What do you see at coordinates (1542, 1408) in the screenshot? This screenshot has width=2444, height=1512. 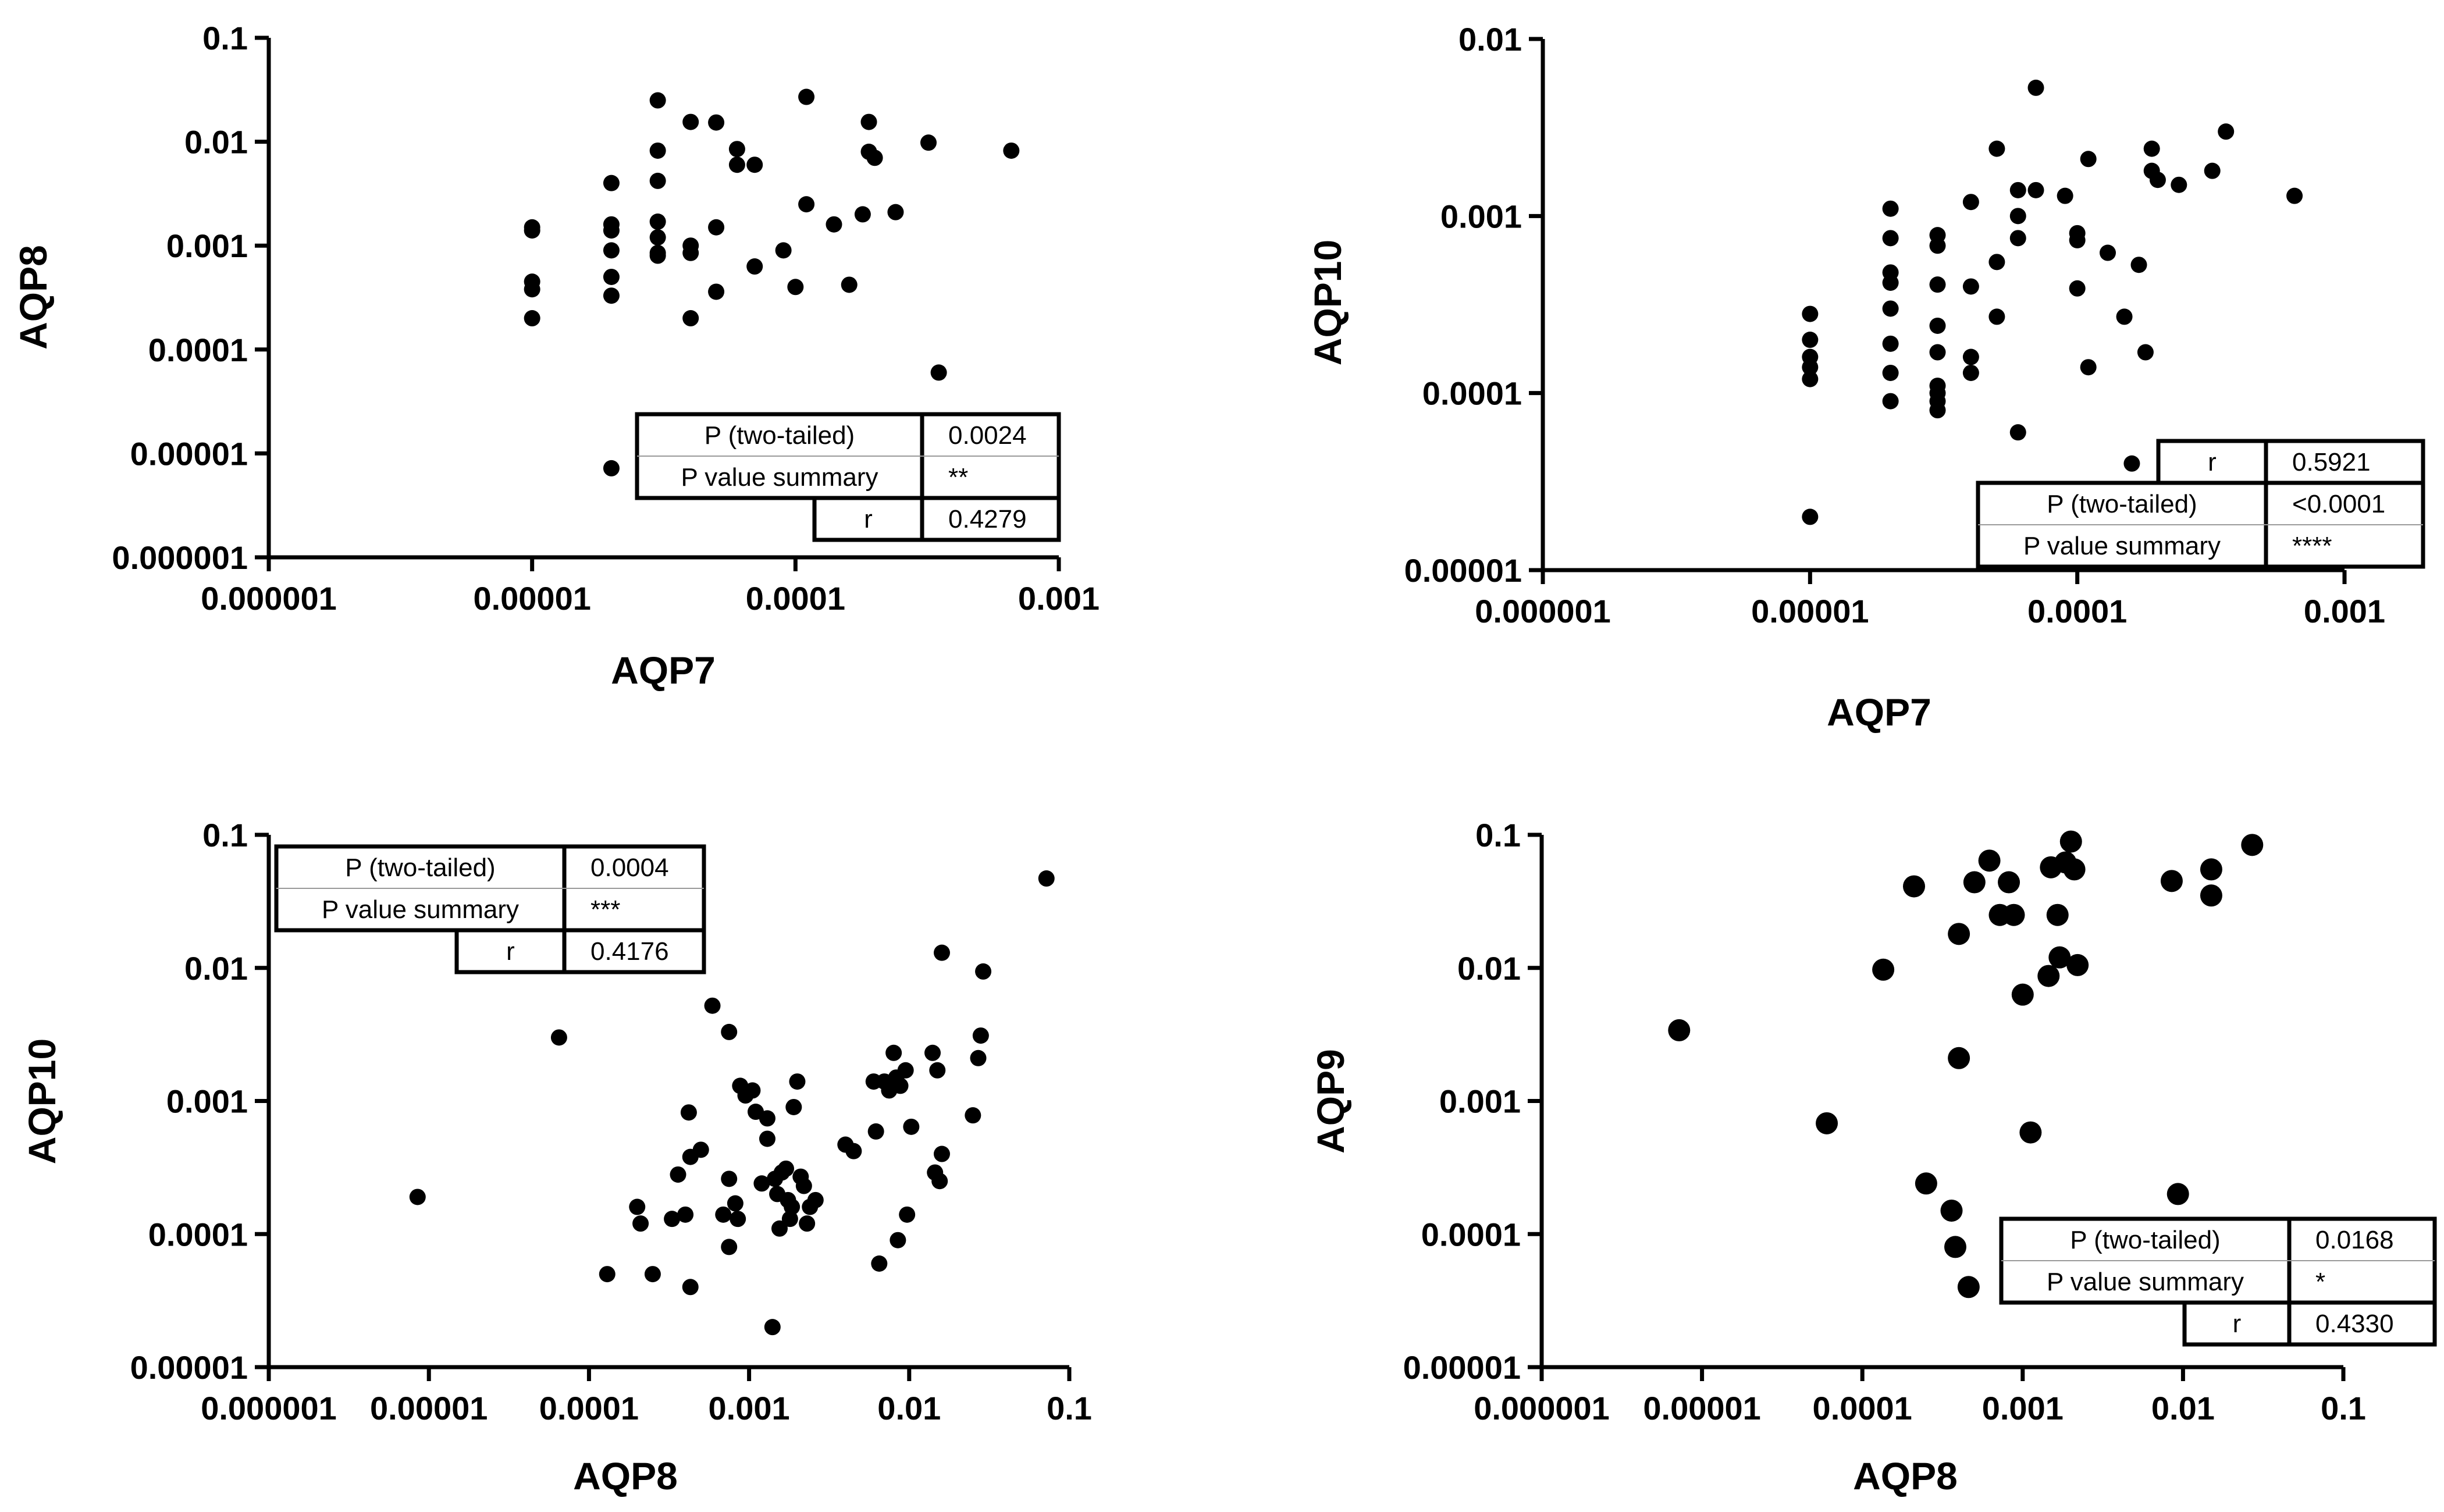 I see `x-tick-label: 0.000001` at bounding box center [1542, 1408].